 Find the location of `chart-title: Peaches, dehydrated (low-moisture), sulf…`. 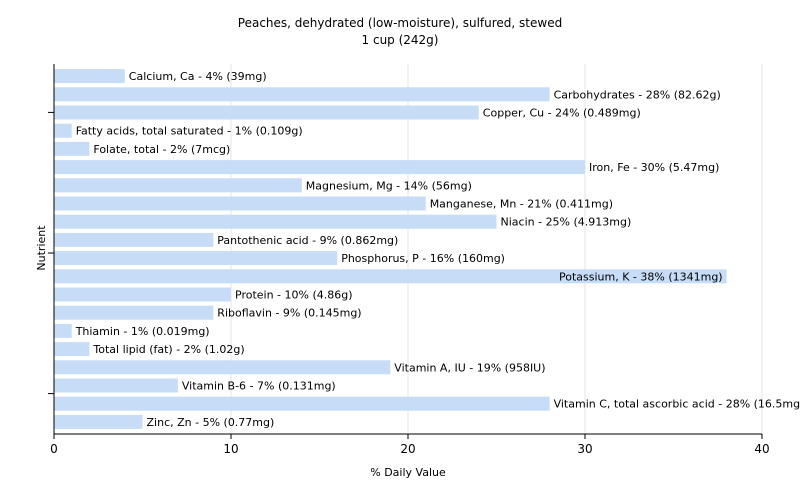

chart-title: Peaches, dehydrated (low-moisture), sulf… is located at coordinates (400, 23).